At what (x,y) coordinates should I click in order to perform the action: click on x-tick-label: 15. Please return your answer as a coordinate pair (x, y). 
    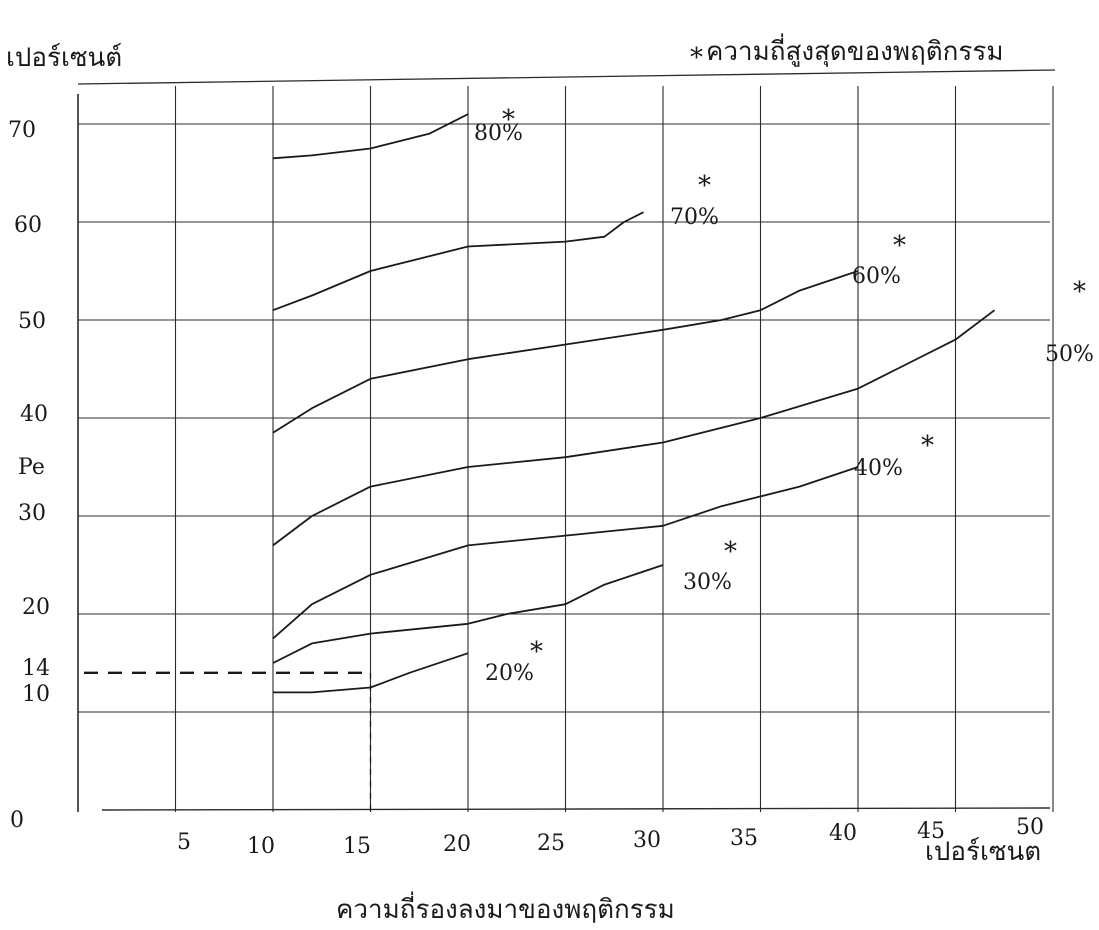
    Looking at the image, I should click on (357, 846).